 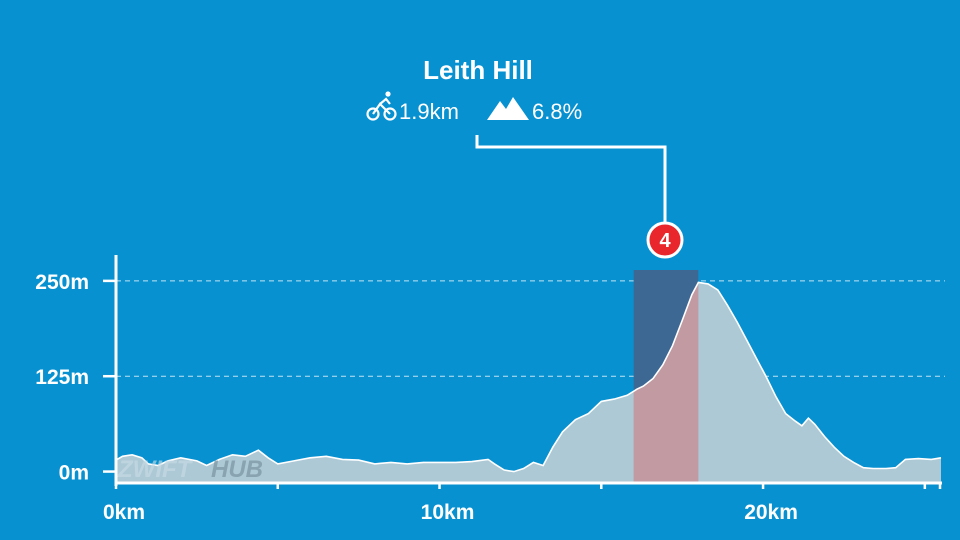 I want to click on segment-title: Leith Hill, so click(x=478, y=70).